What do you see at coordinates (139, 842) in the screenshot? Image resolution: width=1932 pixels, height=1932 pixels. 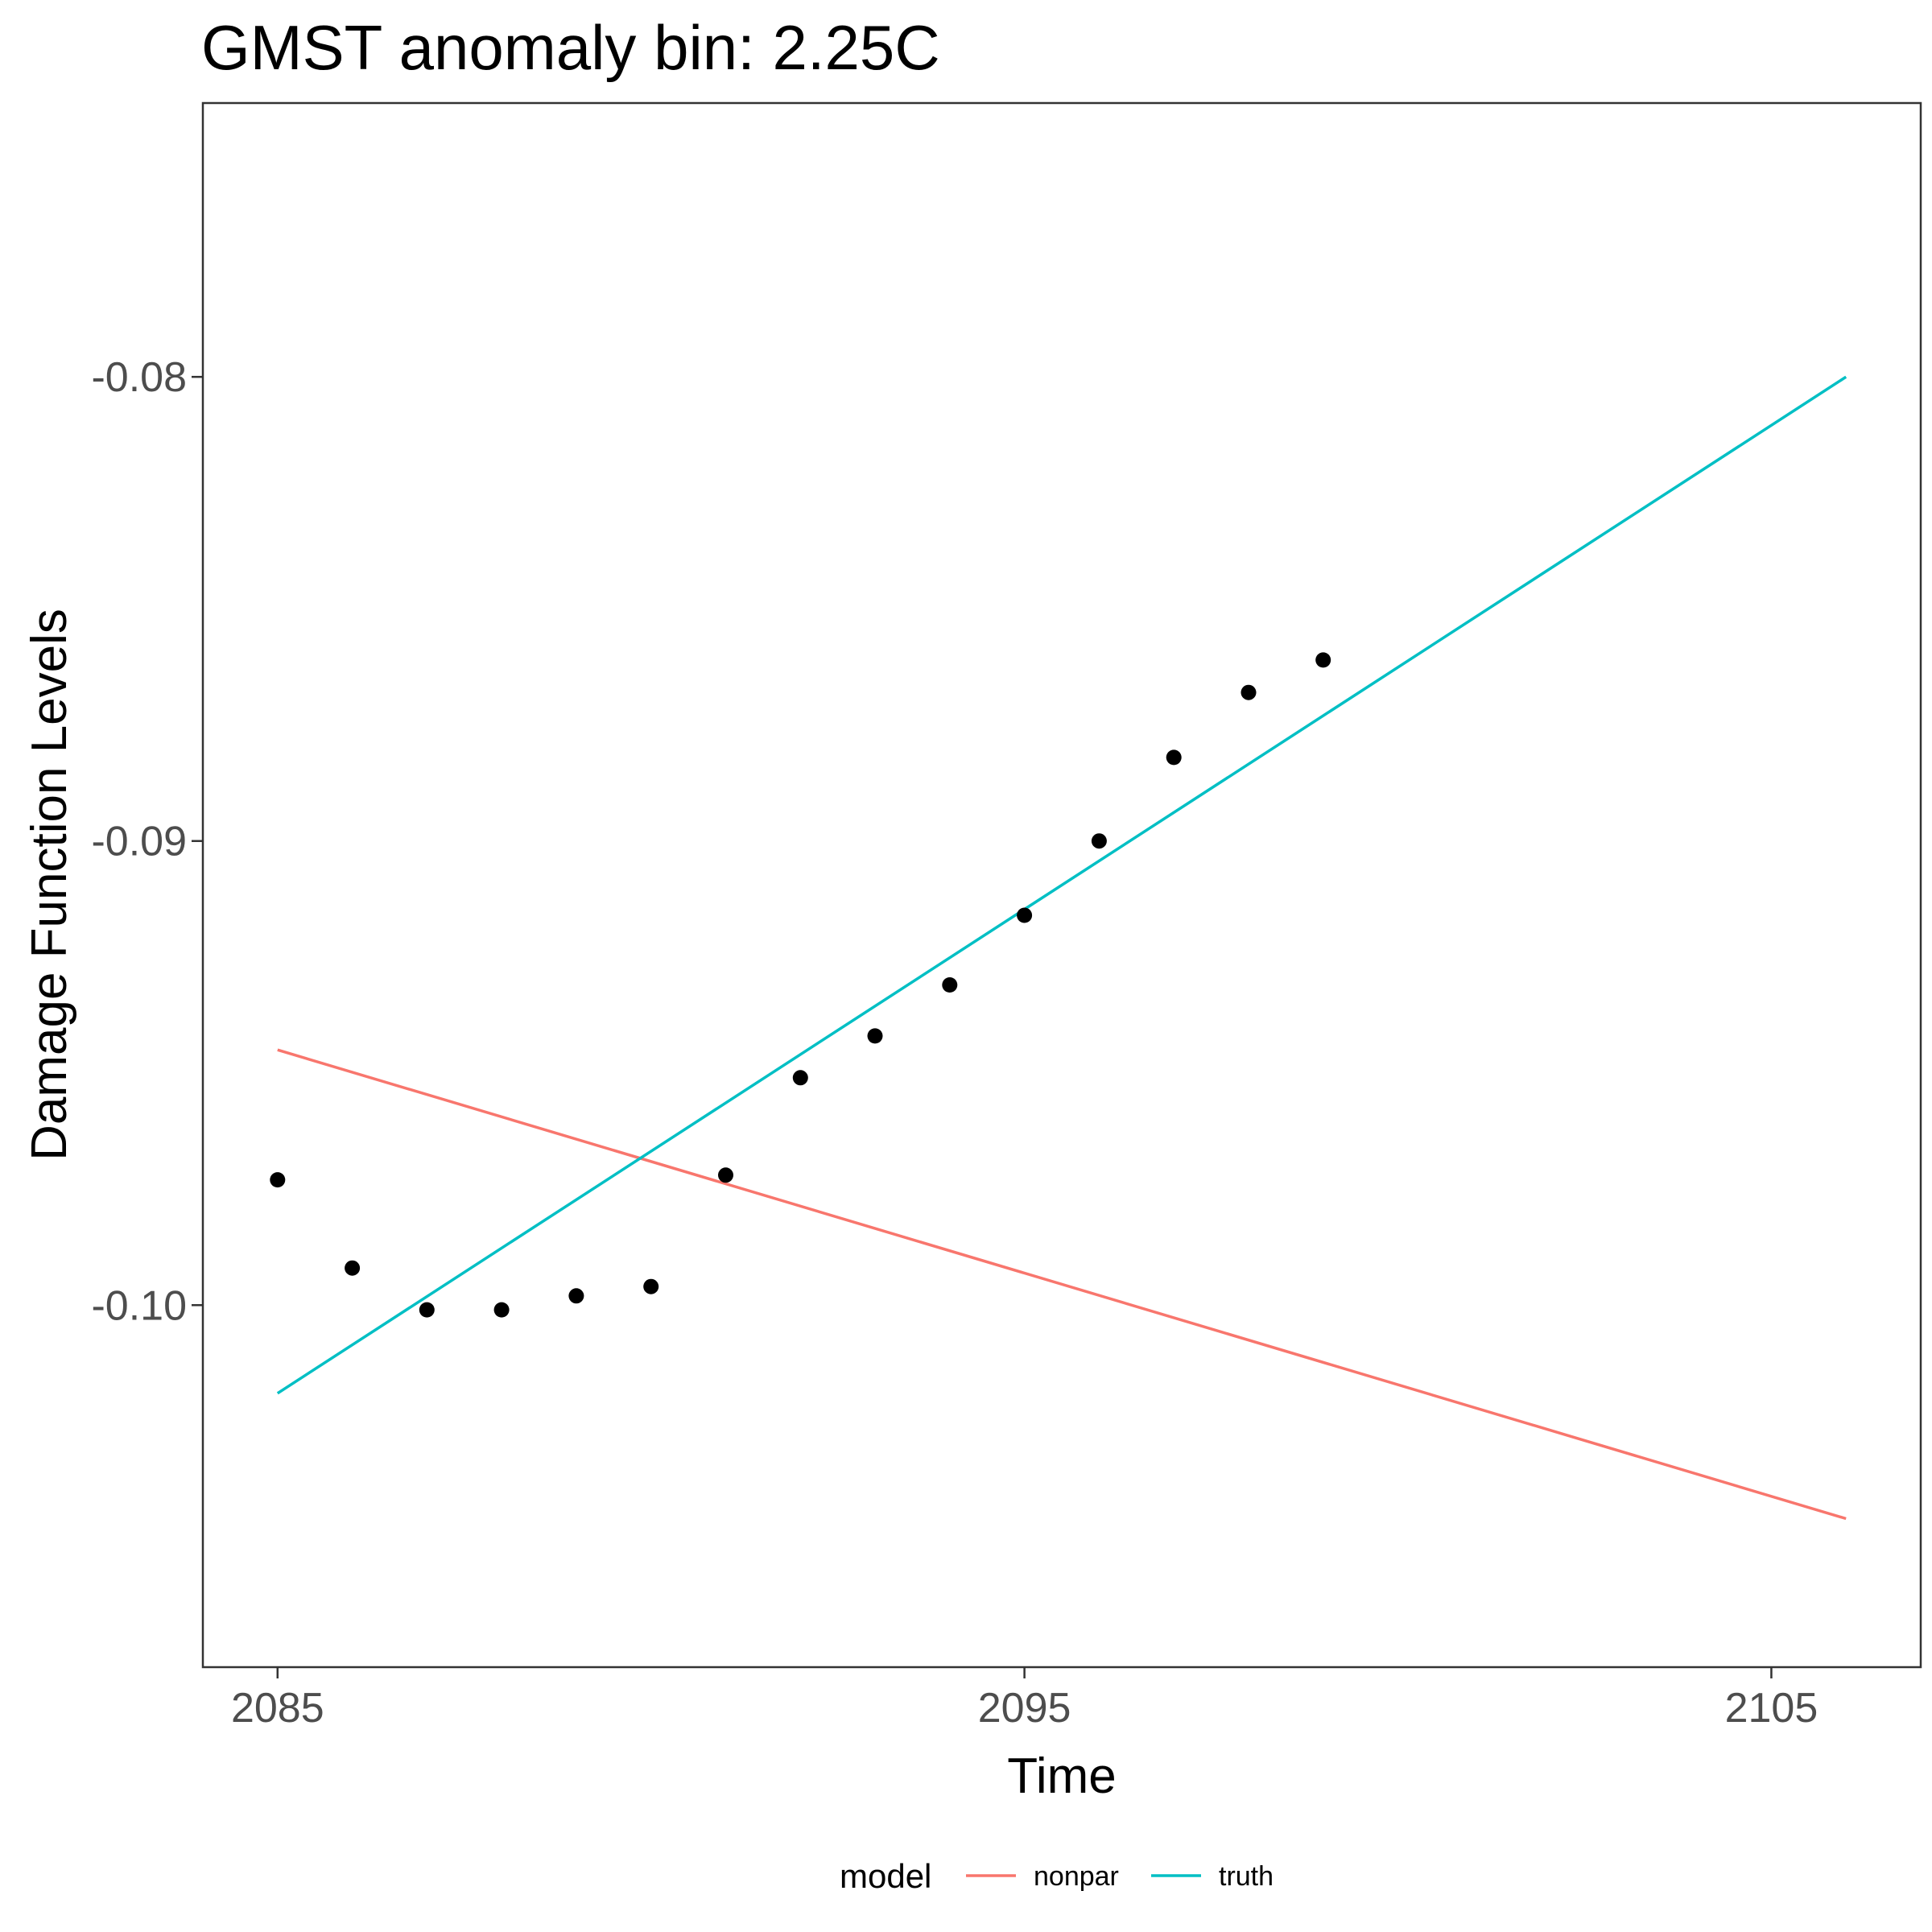 I see `y-tick-label: -0.09` at bounding box center [139, 842].